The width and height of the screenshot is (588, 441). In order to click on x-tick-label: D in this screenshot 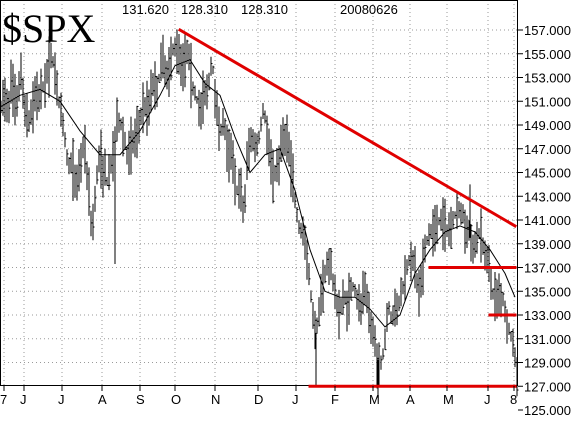, I will do `click(258, 399)`.